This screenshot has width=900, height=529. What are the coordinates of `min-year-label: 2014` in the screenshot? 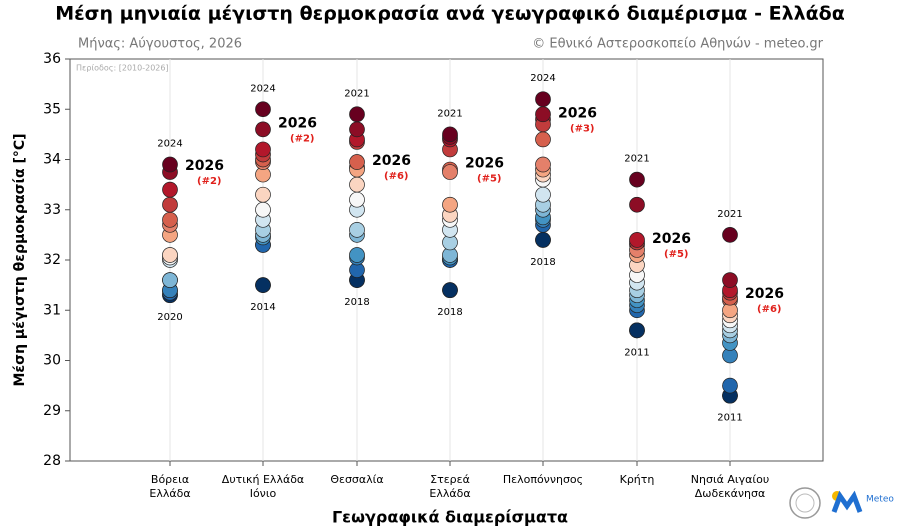 It's located at (262, 307).